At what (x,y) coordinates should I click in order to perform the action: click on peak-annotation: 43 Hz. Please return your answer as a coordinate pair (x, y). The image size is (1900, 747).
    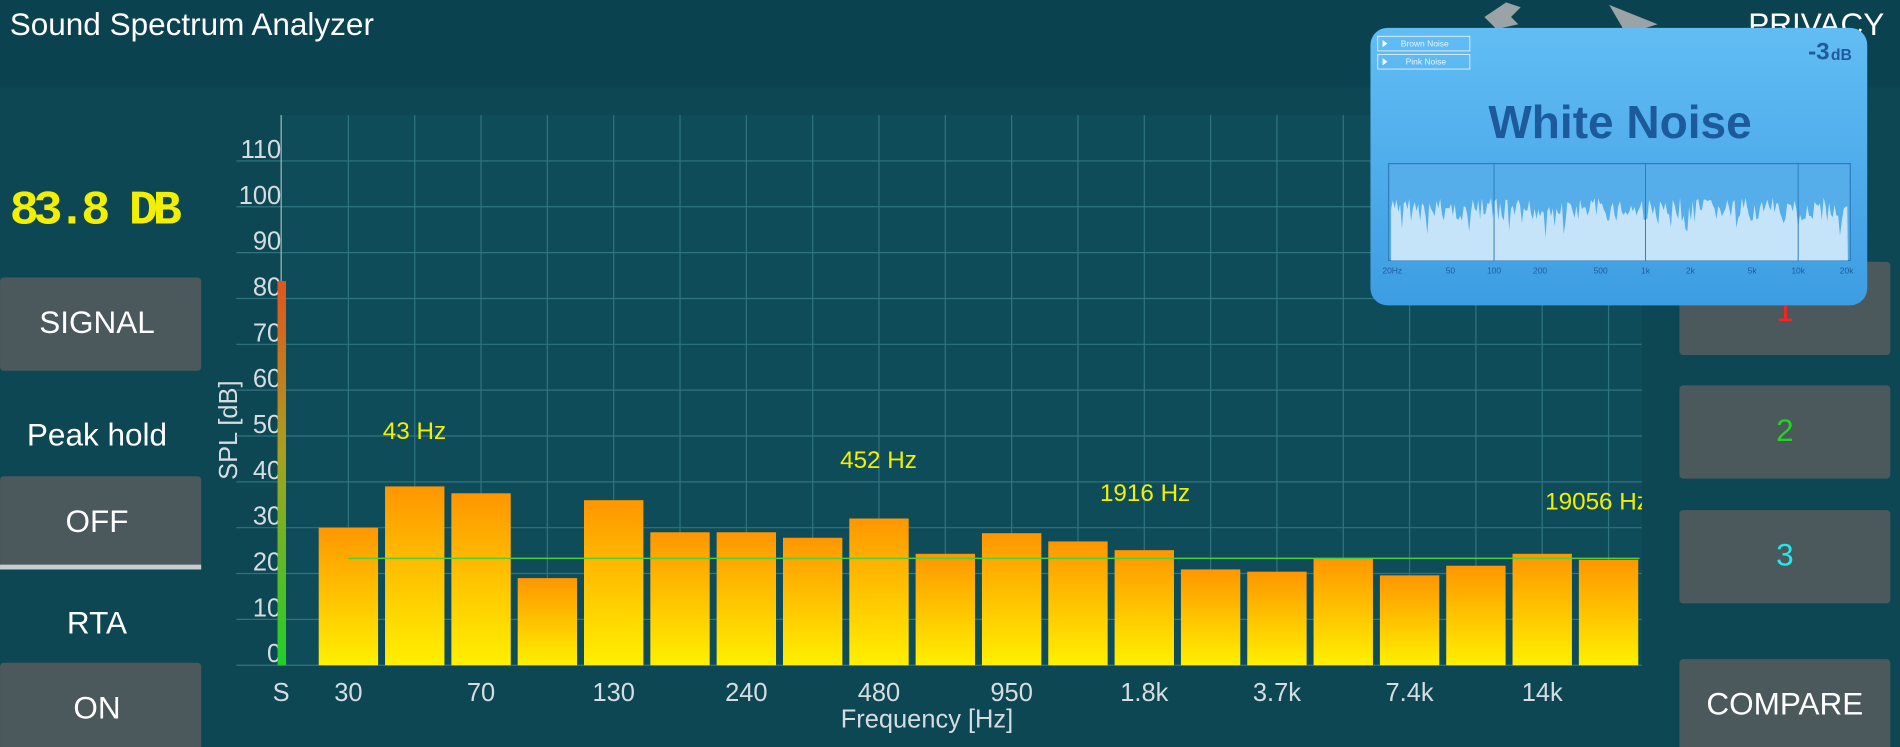
    Looking at the image, I should click on (414, 431).